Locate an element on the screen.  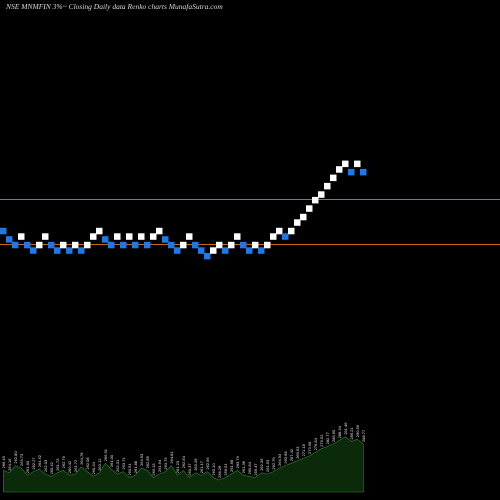
volume-label: 288.77 is located at coordinates (363, 435).